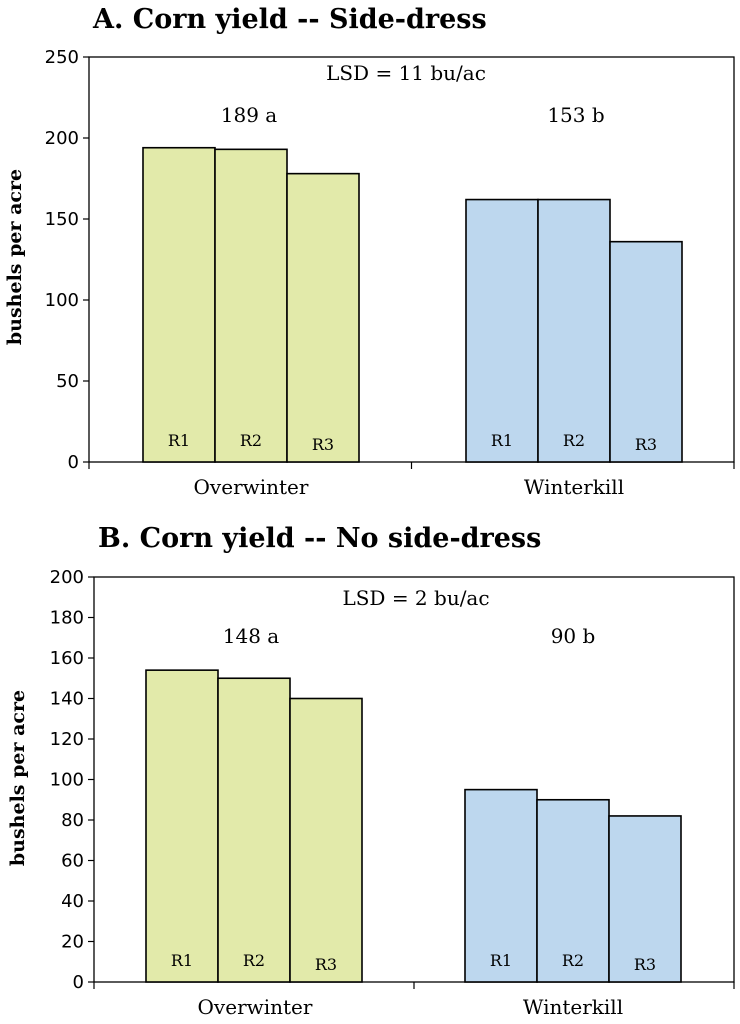  What do you see at coordinates (502, 330) in the screenshot?
I see `panel-a-bar-winterkill-r1` at bounding box center [502, 330].